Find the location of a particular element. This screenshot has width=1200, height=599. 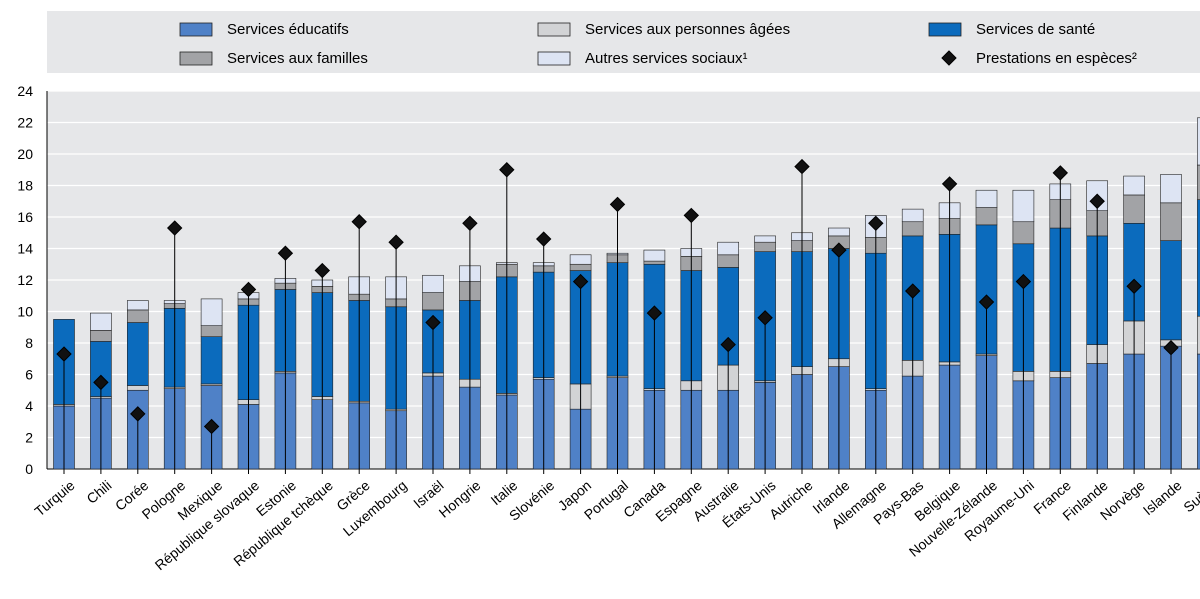

bar-services-de-sante-coree is located at coordinates (138, 354).